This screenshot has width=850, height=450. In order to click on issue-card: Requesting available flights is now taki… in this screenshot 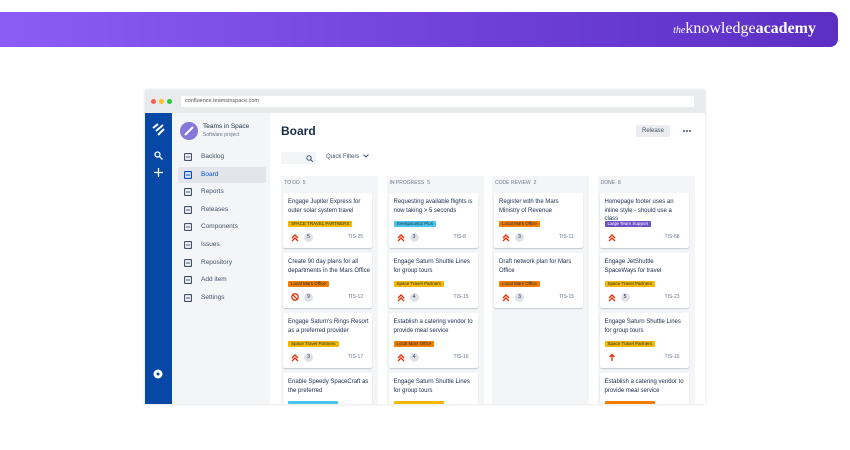, I will do `click(433, 220)`.